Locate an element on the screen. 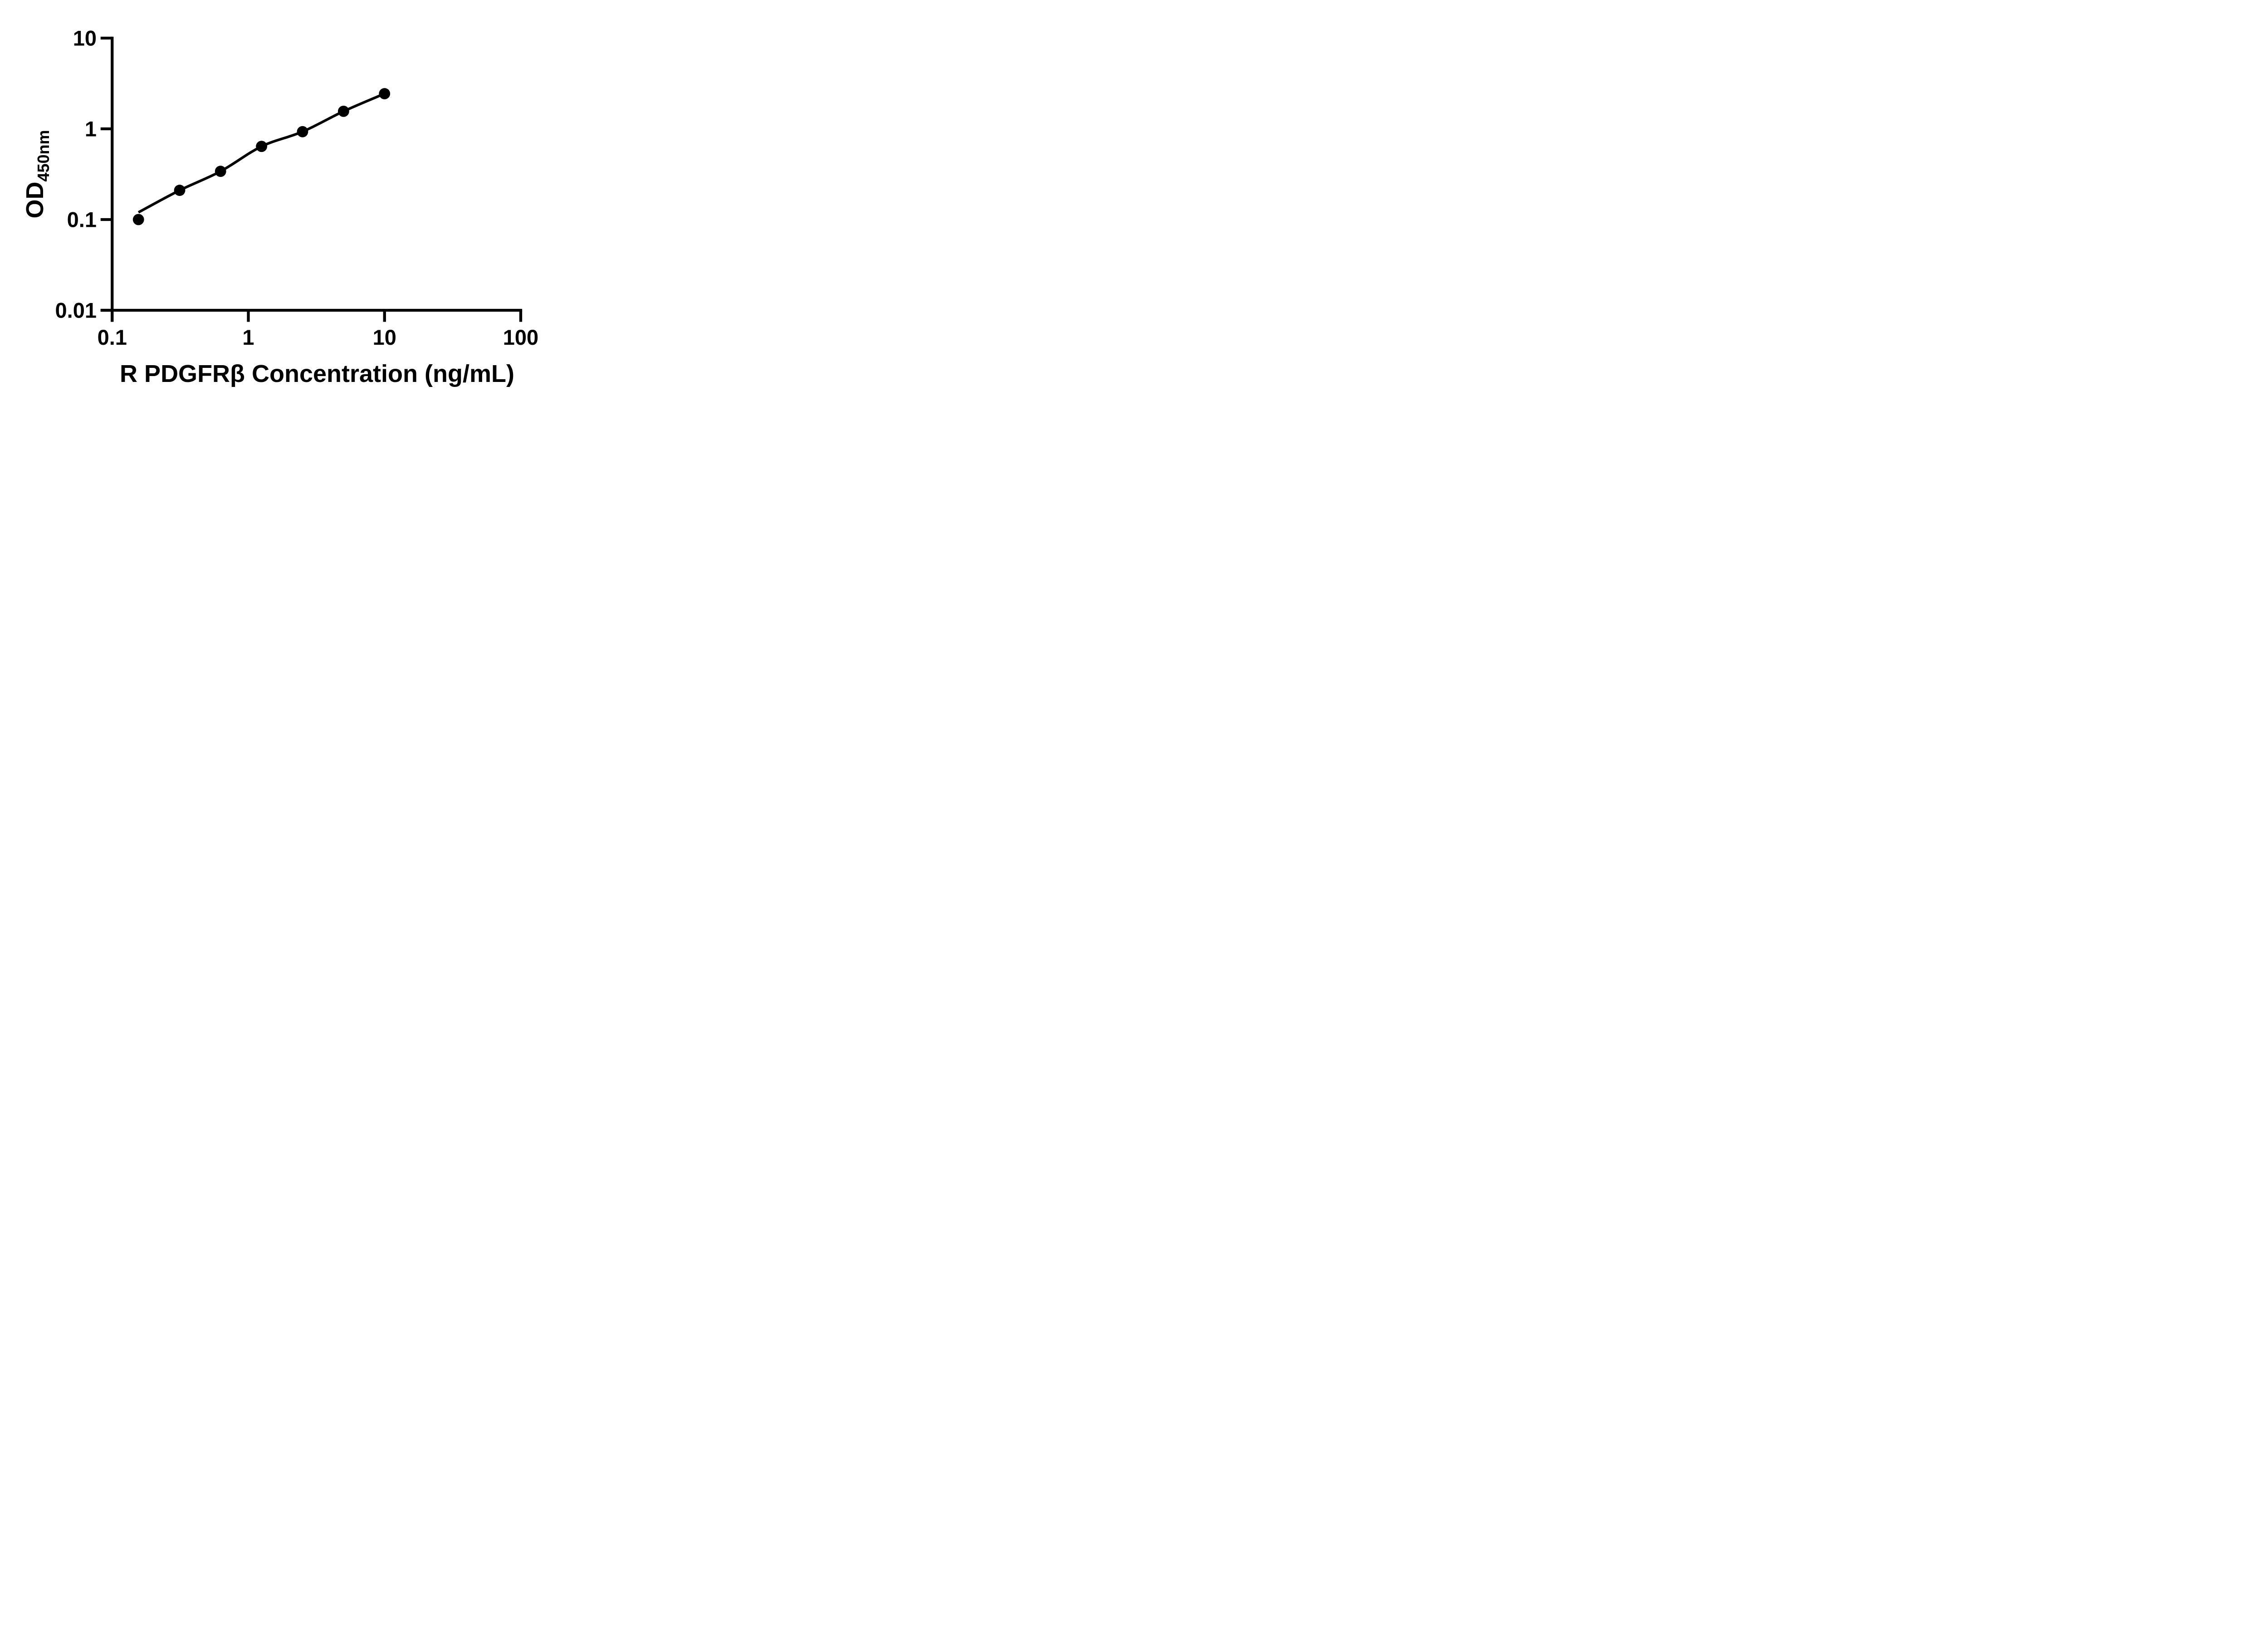  x-axis-title: R PDGFRβ Concentration (ng/mL) is located at coordinates (317, 373).